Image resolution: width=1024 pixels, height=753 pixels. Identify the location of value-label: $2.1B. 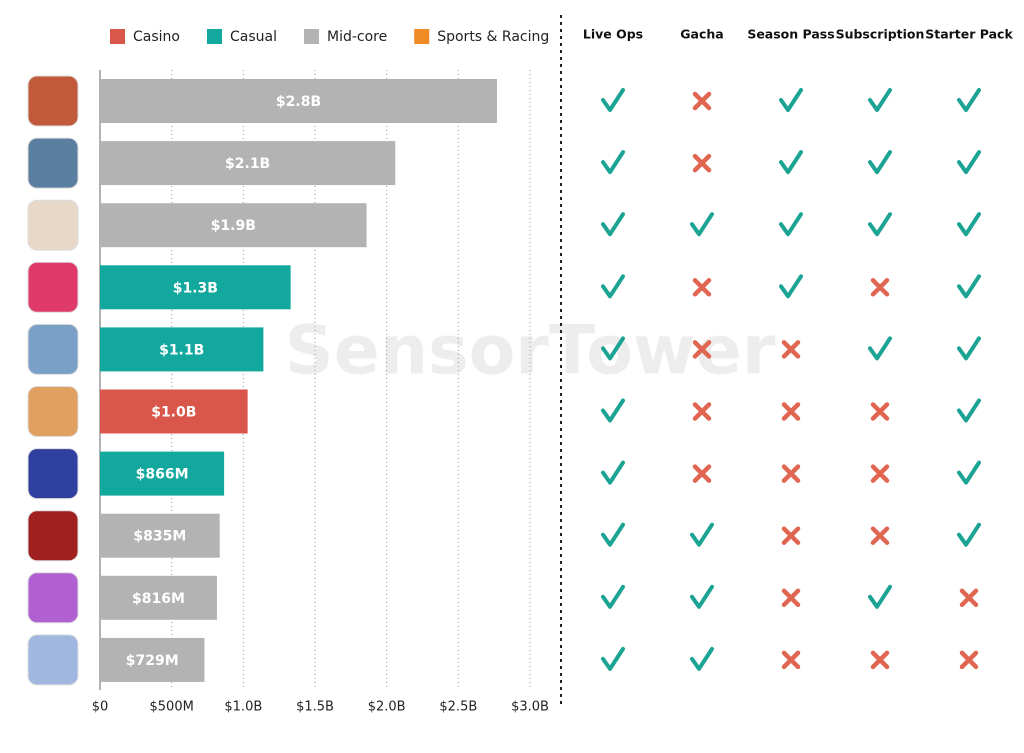
(247, 164).